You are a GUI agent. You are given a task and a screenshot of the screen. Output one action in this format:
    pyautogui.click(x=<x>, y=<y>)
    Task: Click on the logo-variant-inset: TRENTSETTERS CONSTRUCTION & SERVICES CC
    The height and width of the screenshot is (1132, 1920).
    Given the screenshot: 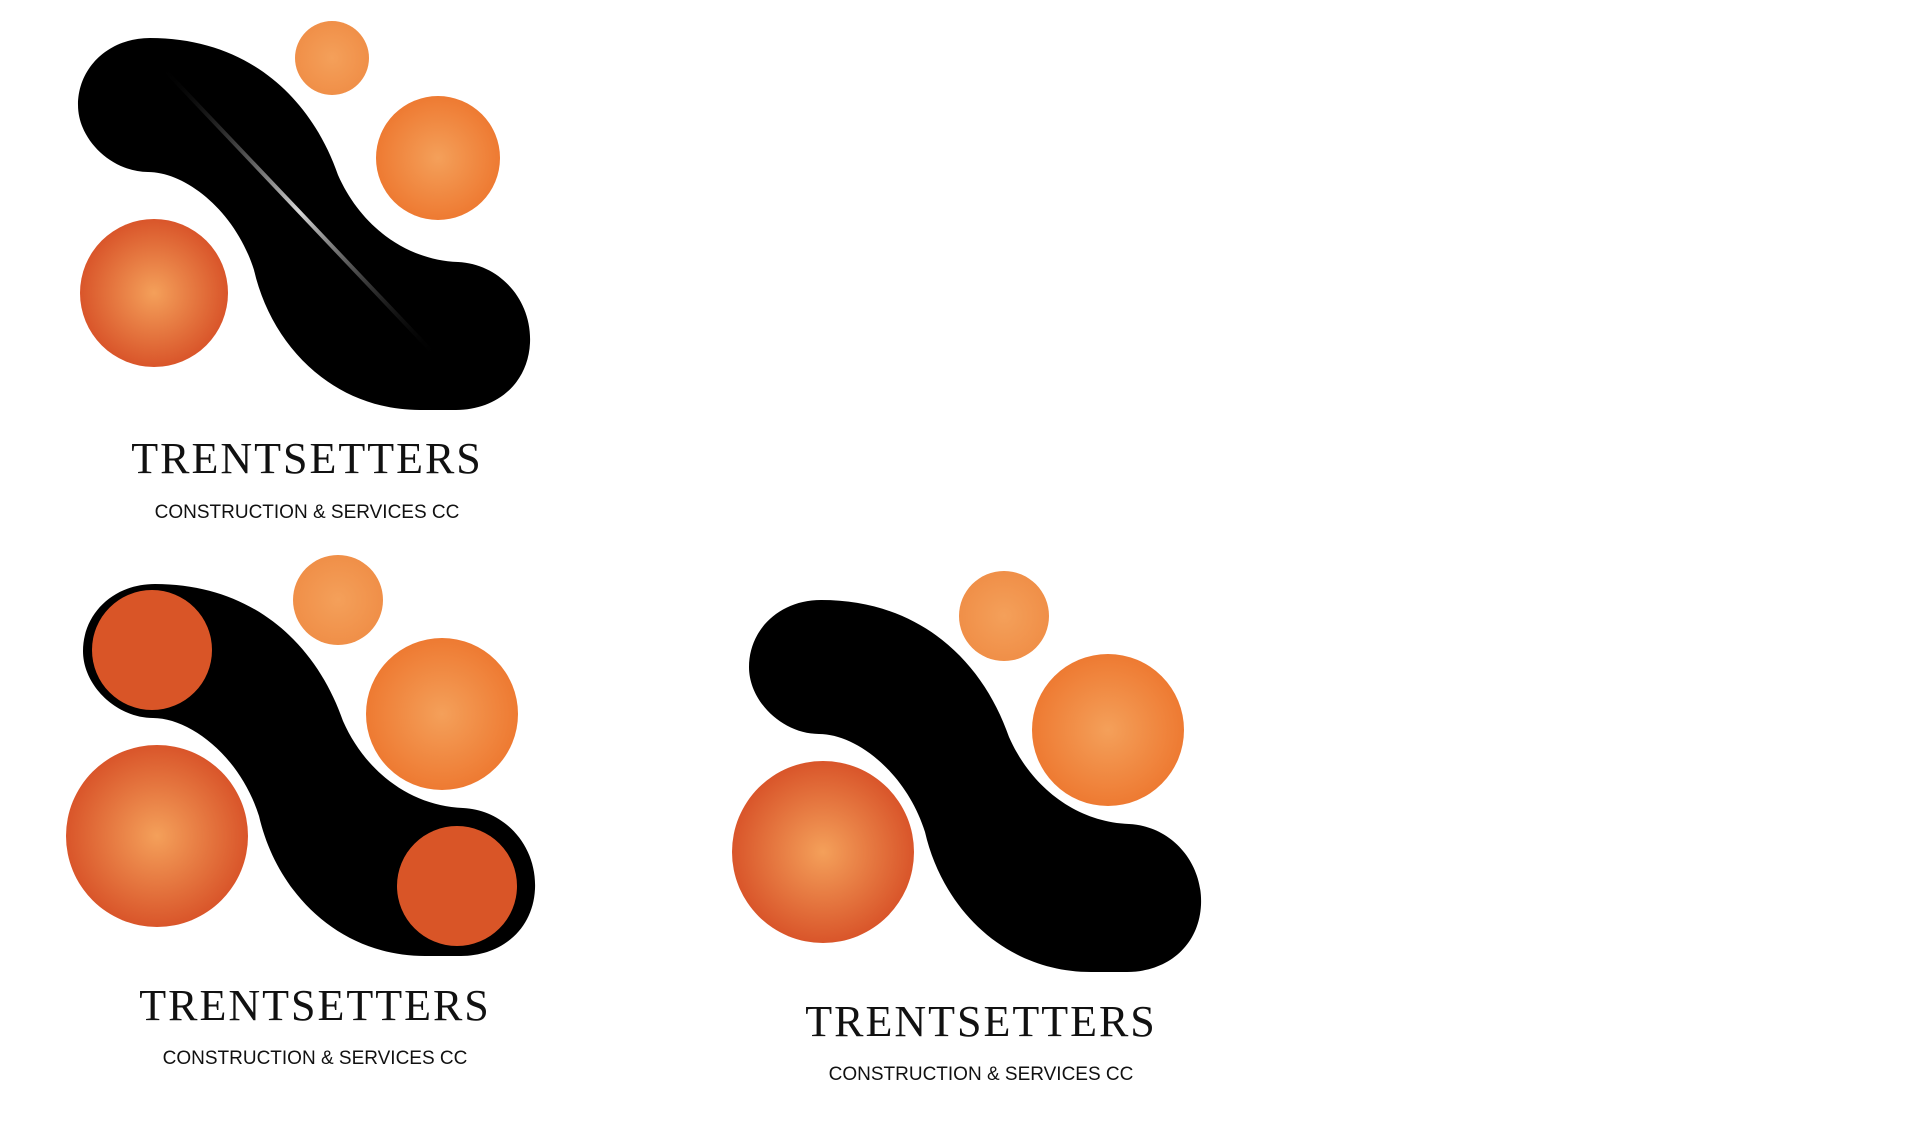 What is the action you would take?
    pyautogui.click(x=315, y=835)
    